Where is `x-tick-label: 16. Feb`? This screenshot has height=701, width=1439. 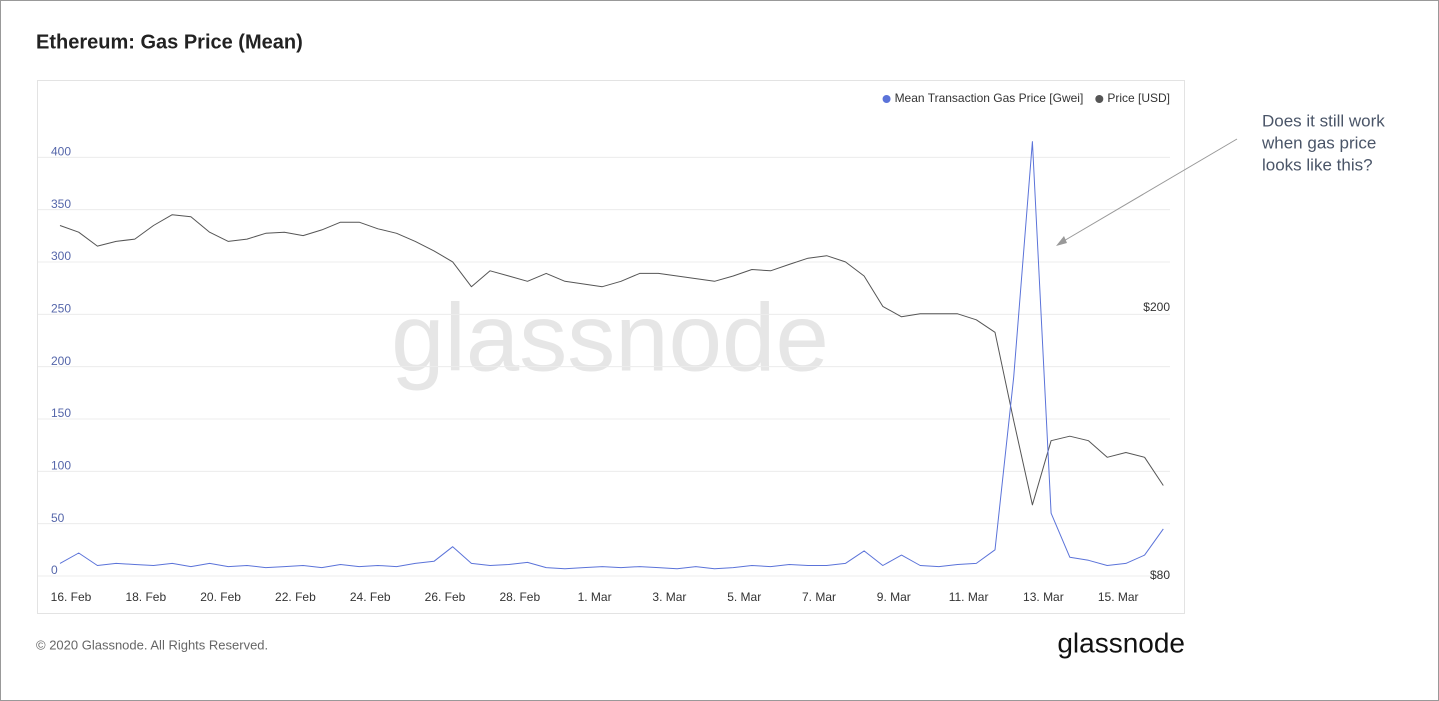
x-tick-label: 16. Feb is located at coordinates (71, 597).